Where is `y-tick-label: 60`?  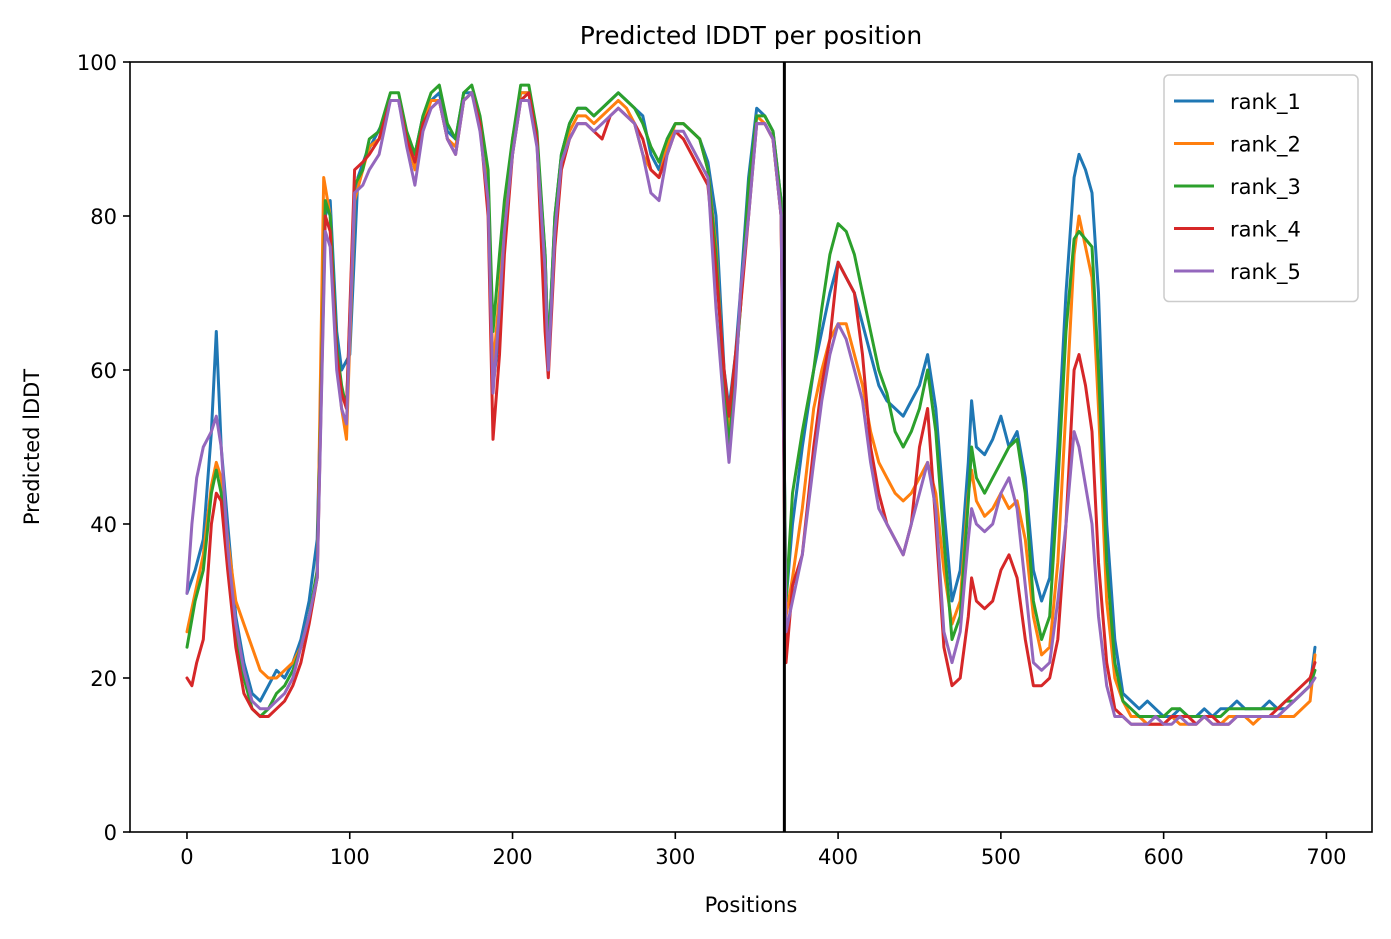
y-tick-label: 60 is located at coordinates (103, 371).